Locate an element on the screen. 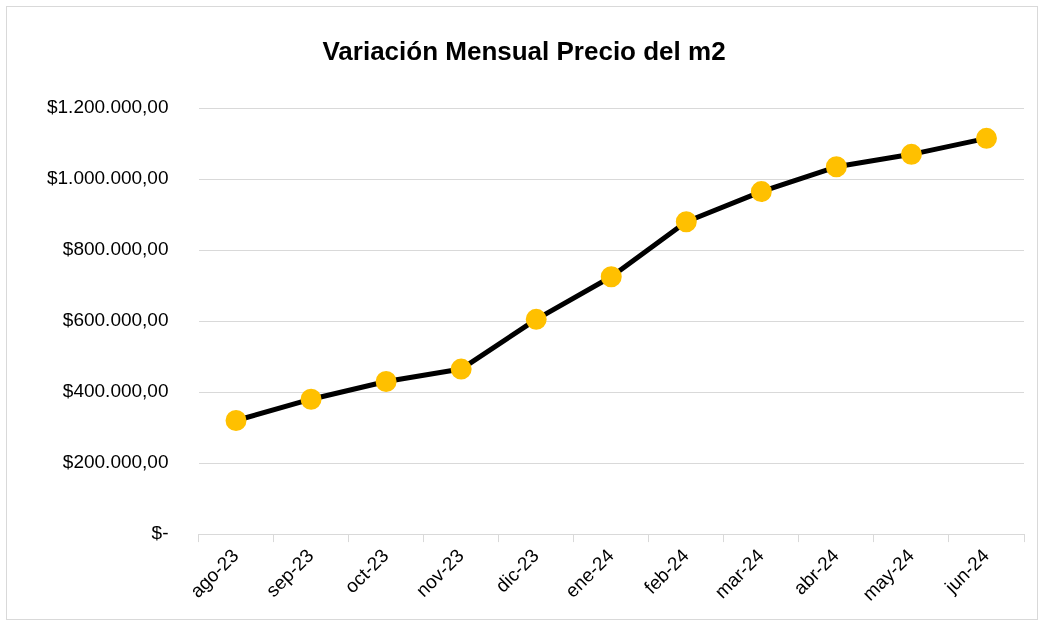  y-tick-label: $400.000,00 is located at coordinates (115, 391).